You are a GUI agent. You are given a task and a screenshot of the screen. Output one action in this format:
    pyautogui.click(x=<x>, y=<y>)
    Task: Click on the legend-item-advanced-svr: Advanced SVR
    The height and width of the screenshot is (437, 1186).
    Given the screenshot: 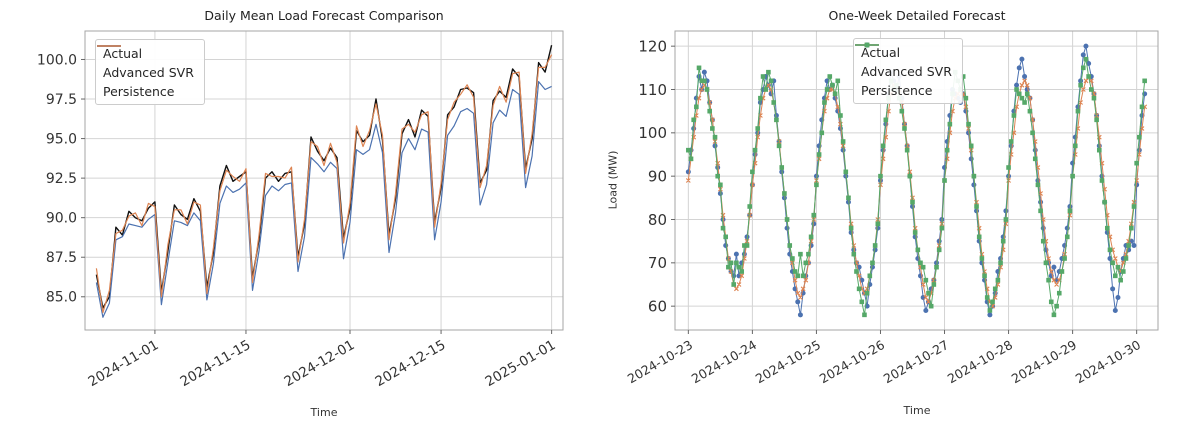 What is the action you would take?
    pyautogui.click(x=145, y=63)
    